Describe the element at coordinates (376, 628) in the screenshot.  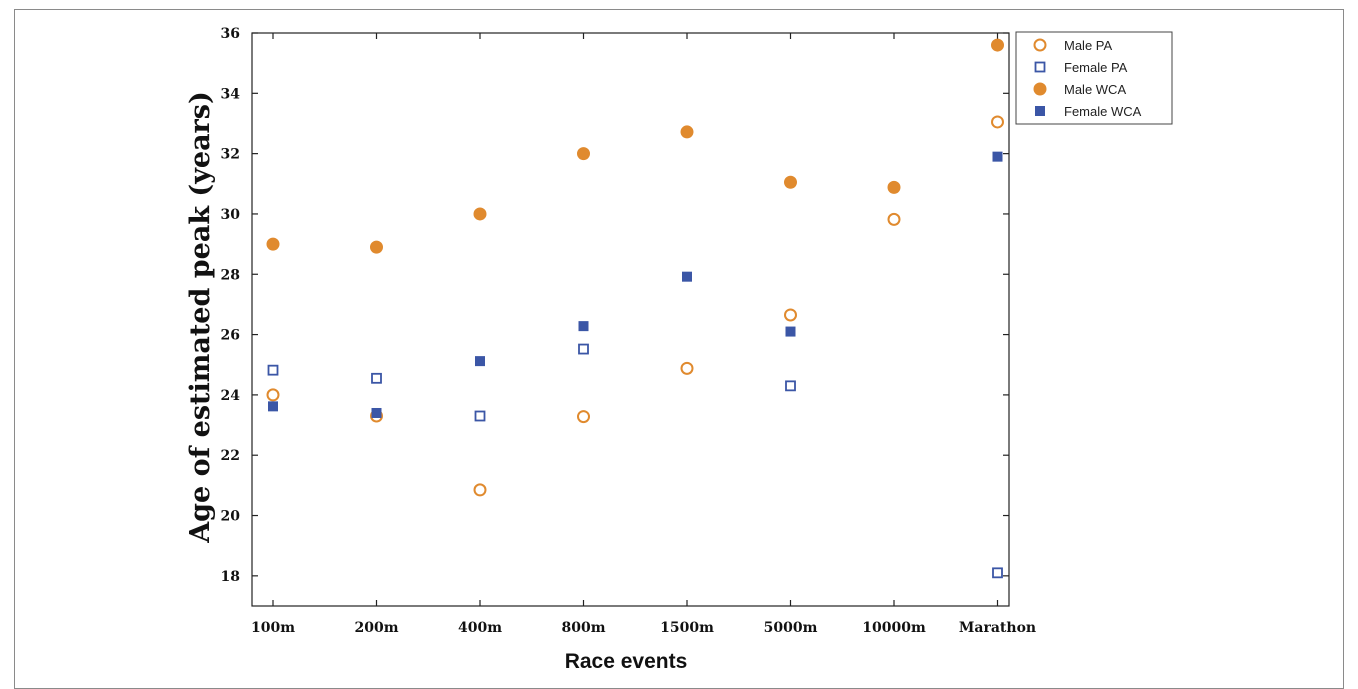
I see `x-tick-label: 200m` at that location.